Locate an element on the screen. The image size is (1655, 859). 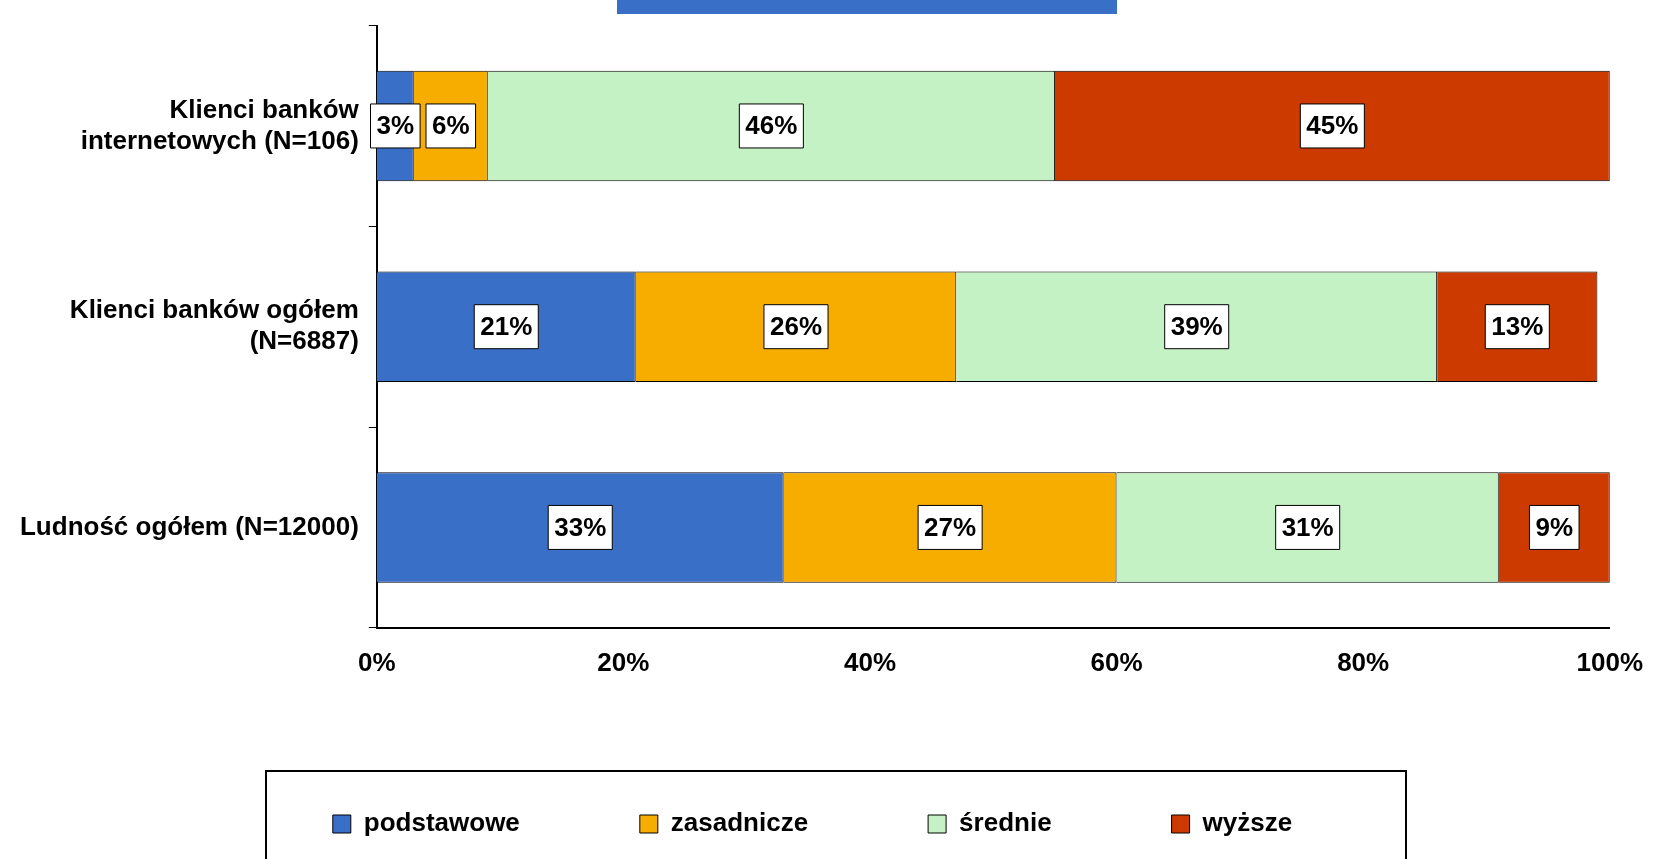
data-label: 9% is located at coordinates (1554, 526).